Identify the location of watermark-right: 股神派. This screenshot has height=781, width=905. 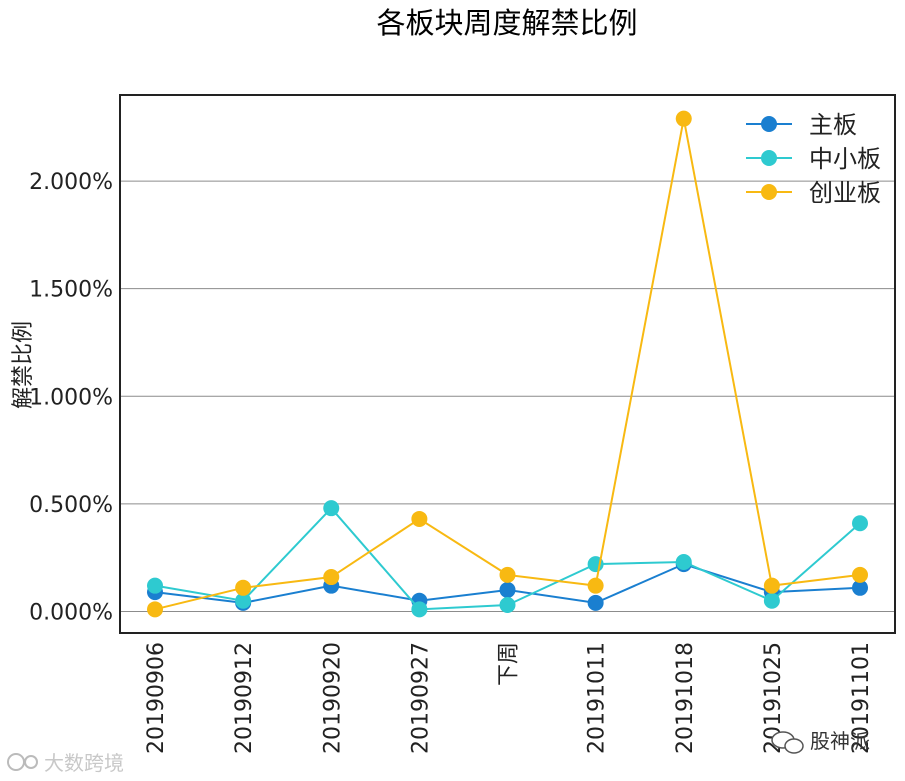
(820, 741).